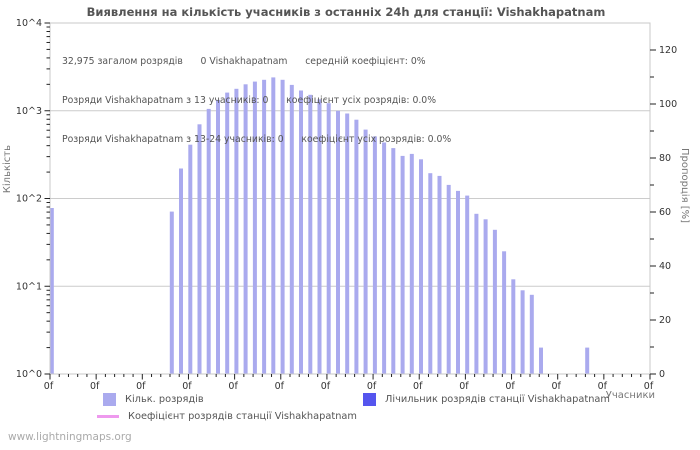 The width and height of the screenshot is (700, 450). I want to click on legend-swatch-light-bar, so click(109, 399).